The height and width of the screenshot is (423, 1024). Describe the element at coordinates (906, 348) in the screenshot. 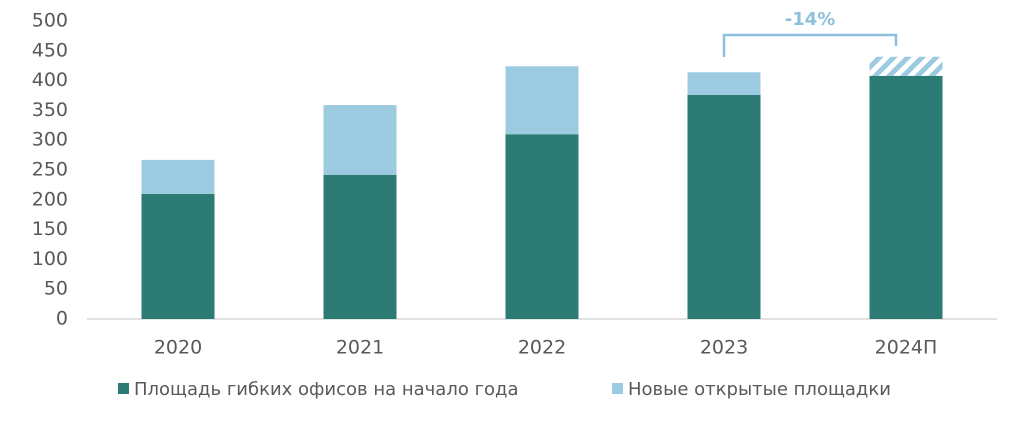

I see `x-tick-label: 2024П` at that location.